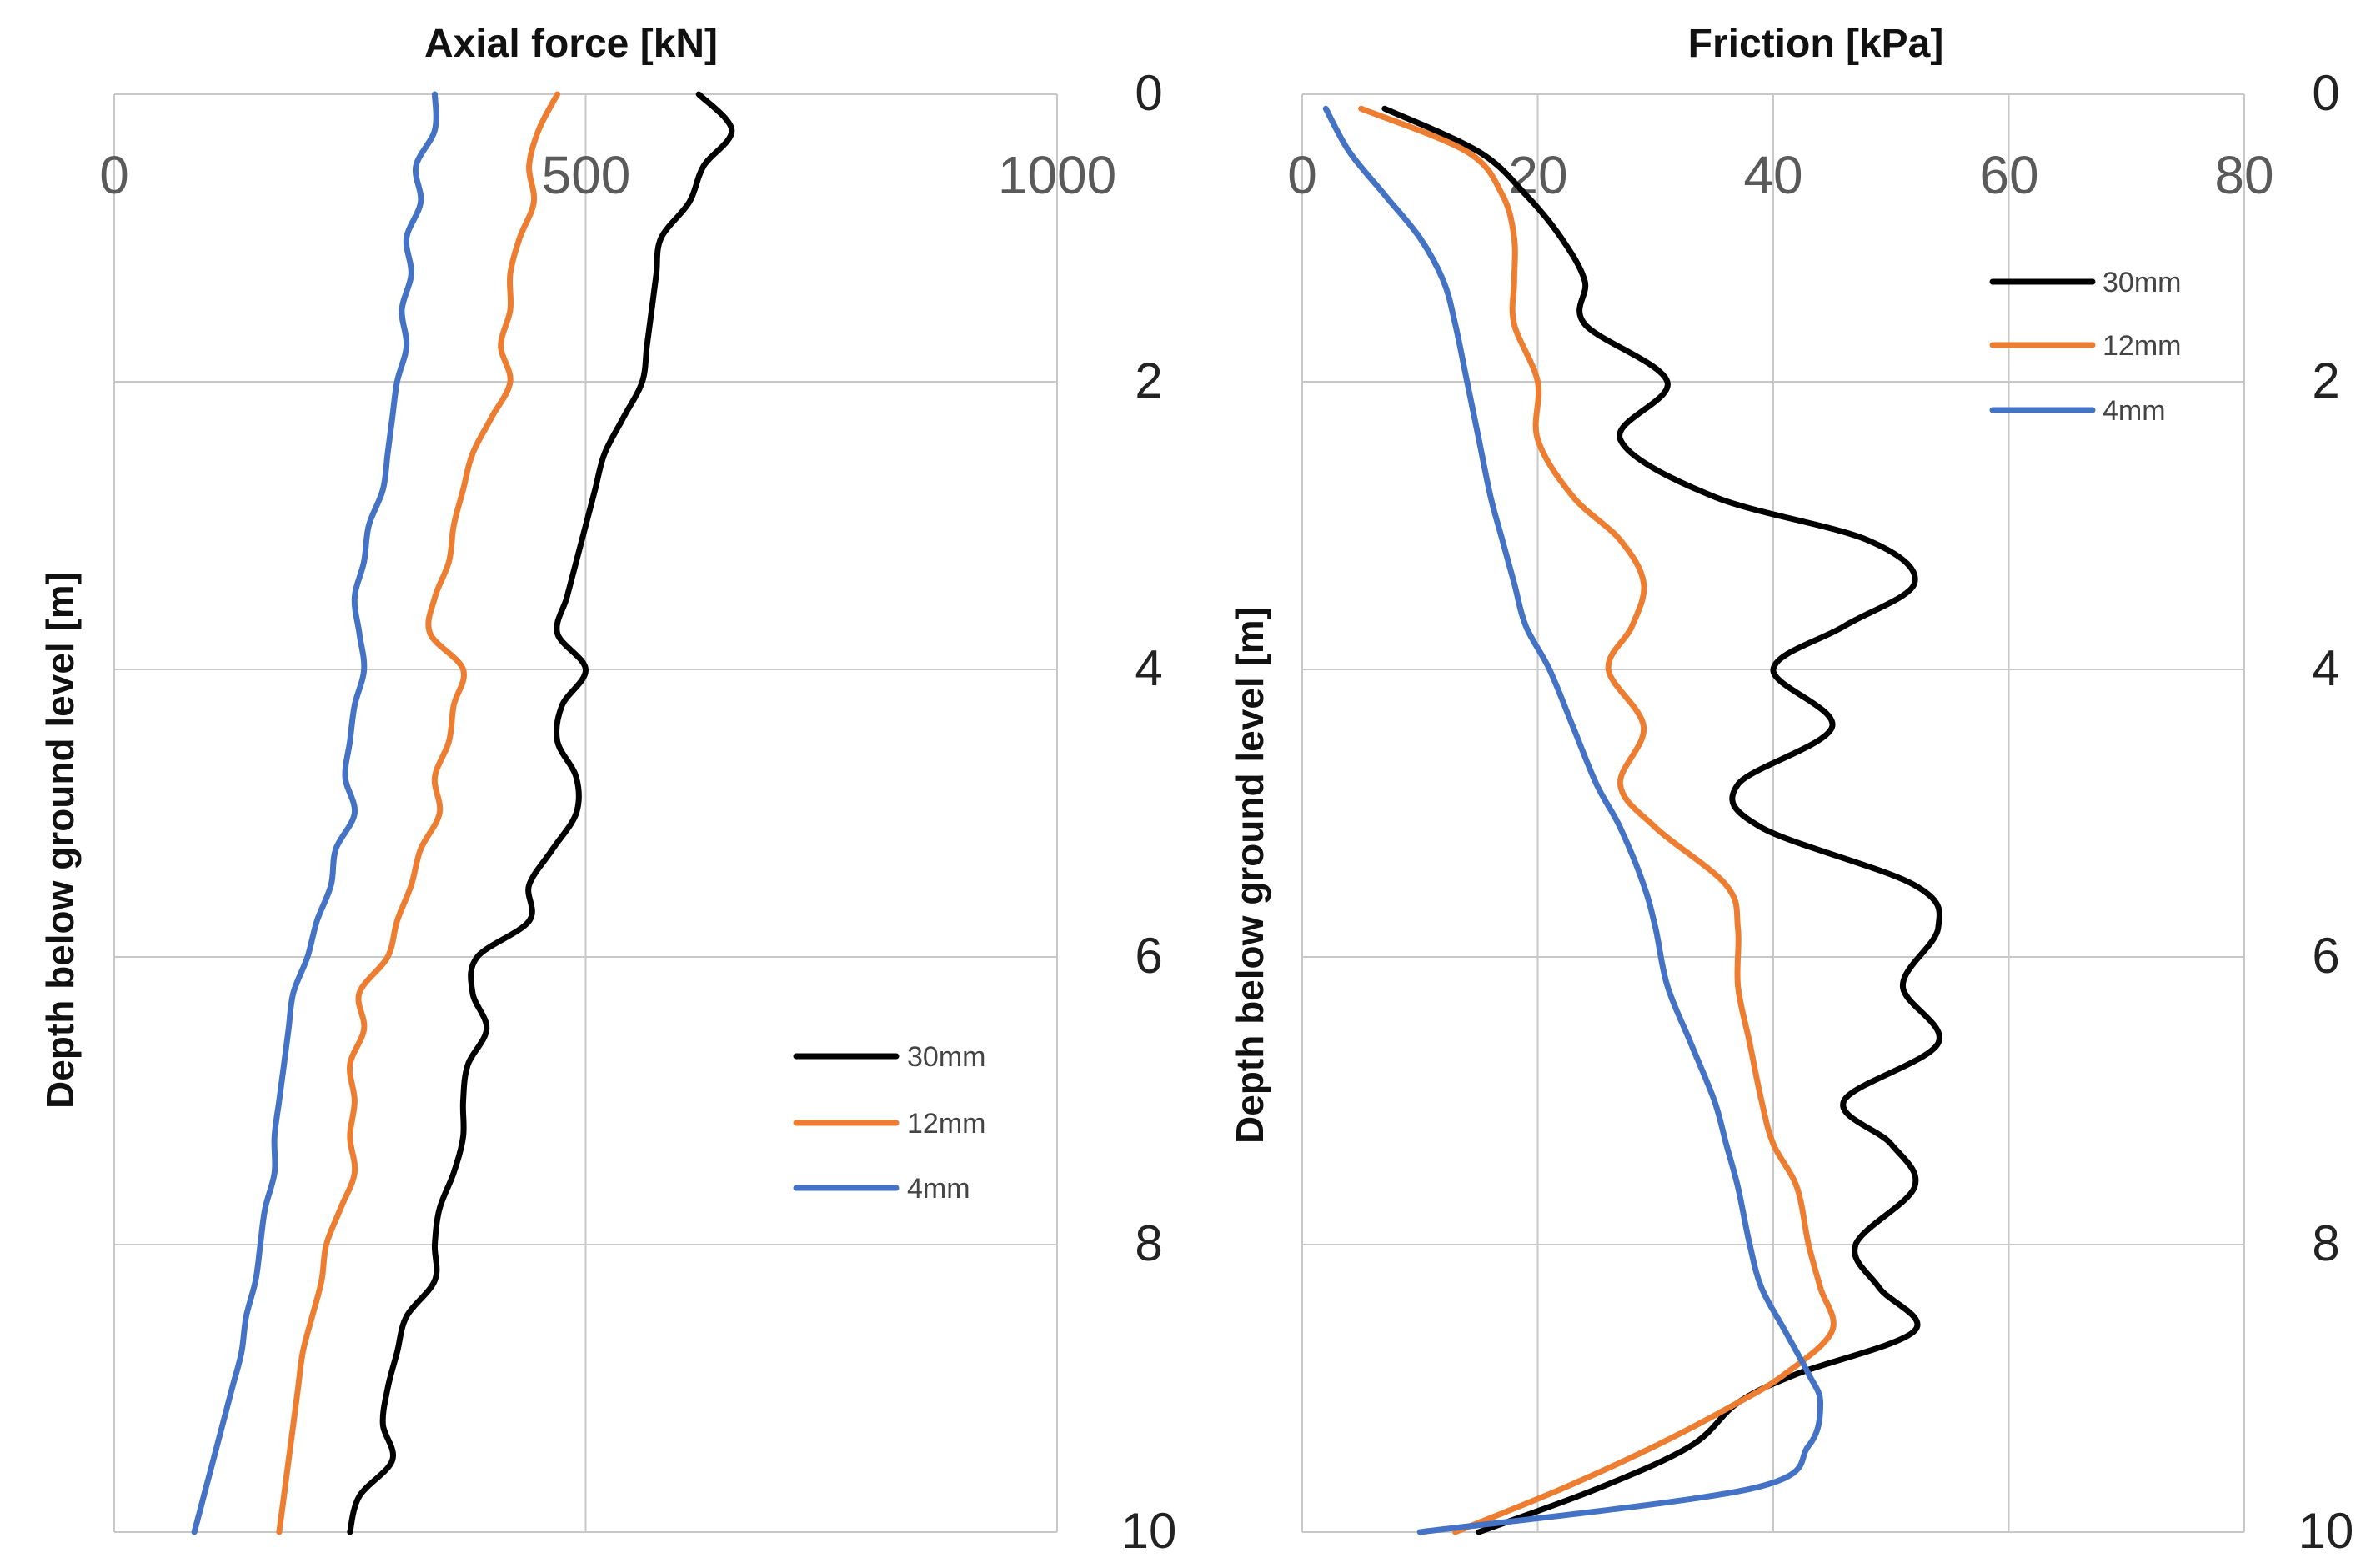  I want to click on series-line-12mm, so click(418, 813).